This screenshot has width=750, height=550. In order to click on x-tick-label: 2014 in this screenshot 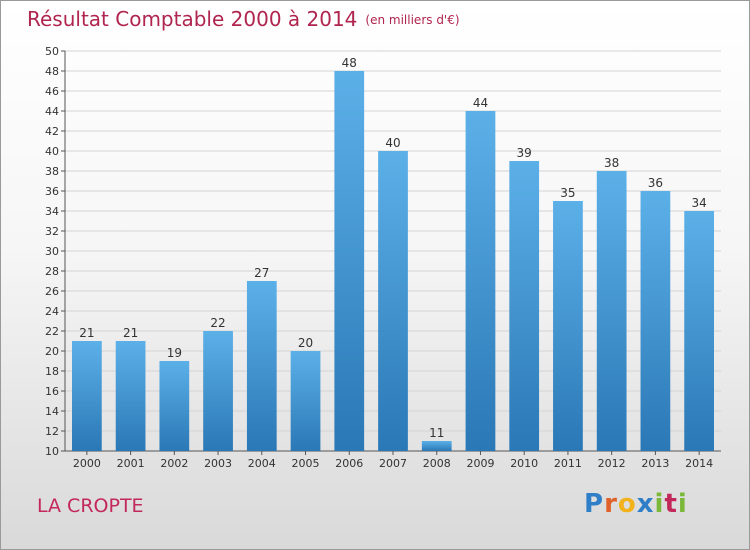, I will do `click(699, 463)`.